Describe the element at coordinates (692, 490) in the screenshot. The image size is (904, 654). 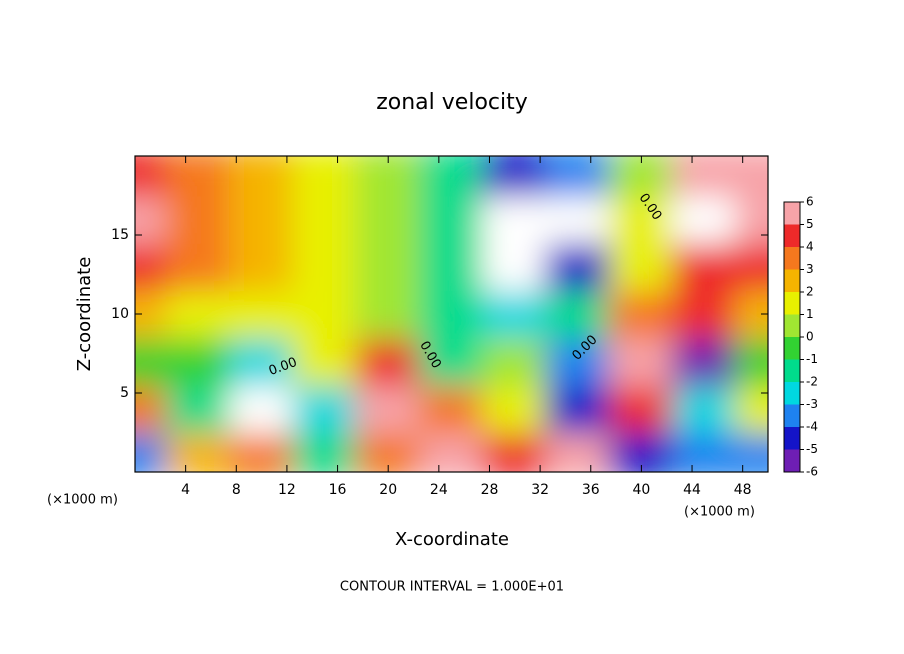
I see `x-tick-label: 44` at that location.